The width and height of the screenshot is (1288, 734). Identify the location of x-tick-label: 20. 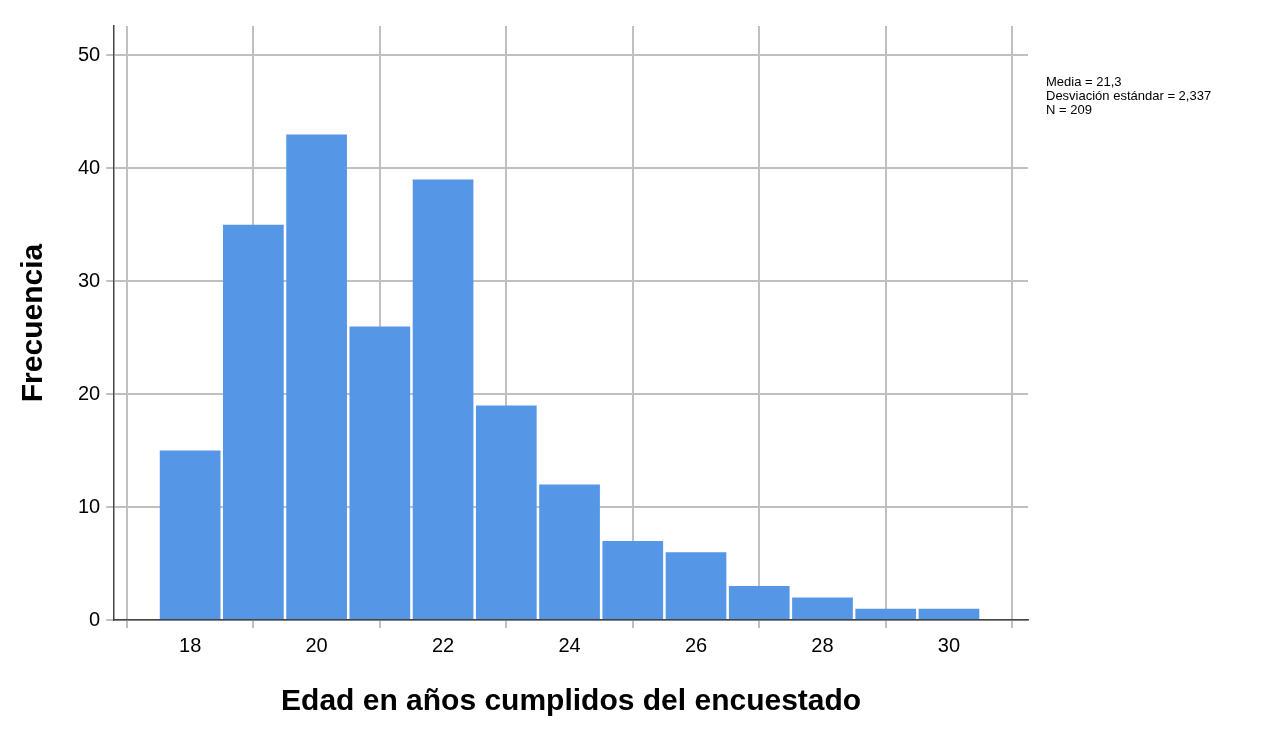
(316, 644).